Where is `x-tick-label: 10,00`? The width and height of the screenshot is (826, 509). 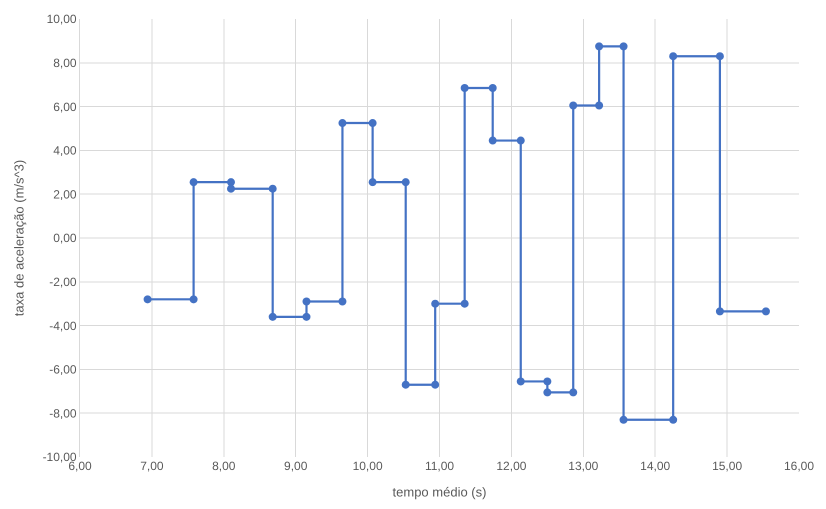
x-tick-label: 10,00 is located at coordinates (367, 466).